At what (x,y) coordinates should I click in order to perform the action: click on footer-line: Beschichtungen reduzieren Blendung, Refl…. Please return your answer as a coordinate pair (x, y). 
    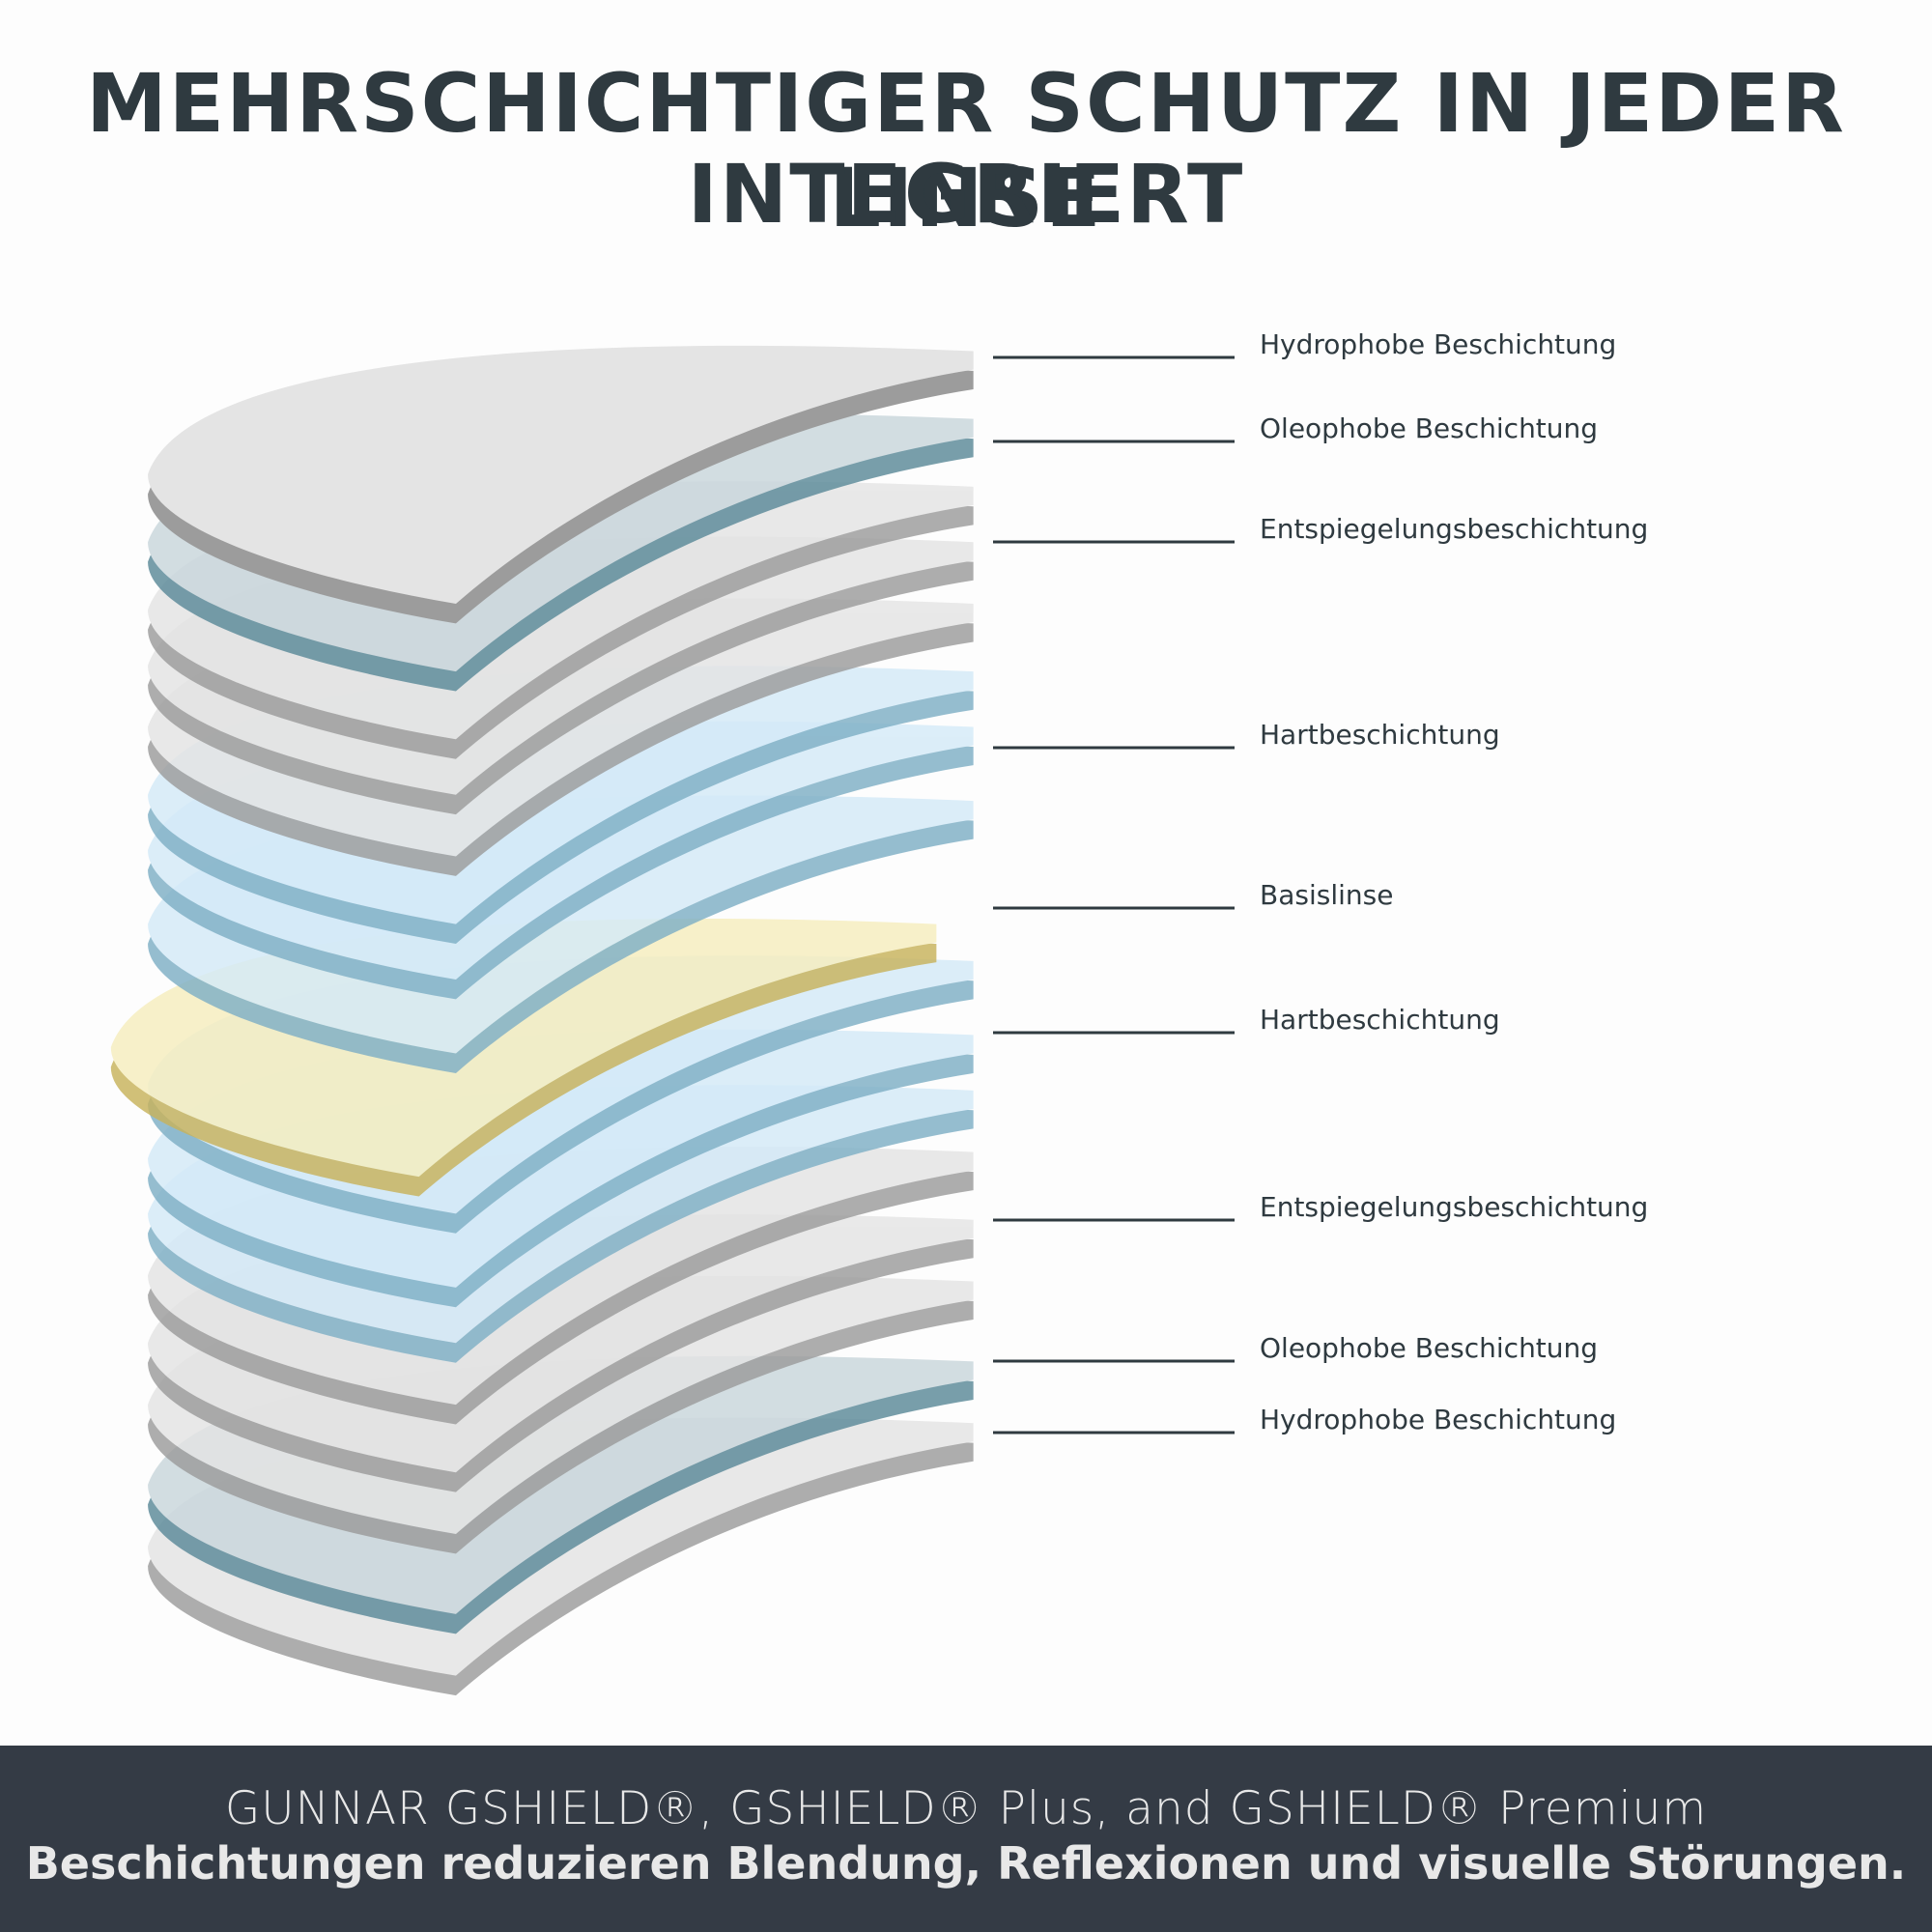
    Looking at the image, I should click on (966, 1863).